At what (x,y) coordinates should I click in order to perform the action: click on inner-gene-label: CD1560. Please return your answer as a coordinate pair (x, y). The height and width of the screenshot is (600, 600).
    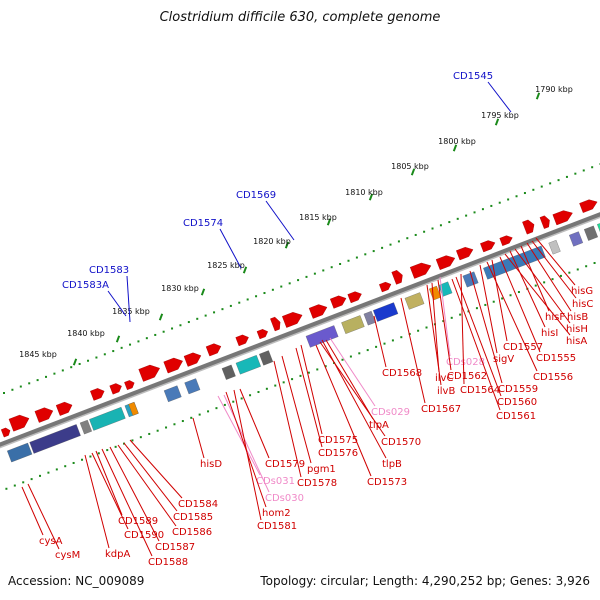
    Looking at the image, I should click on (517, 402).